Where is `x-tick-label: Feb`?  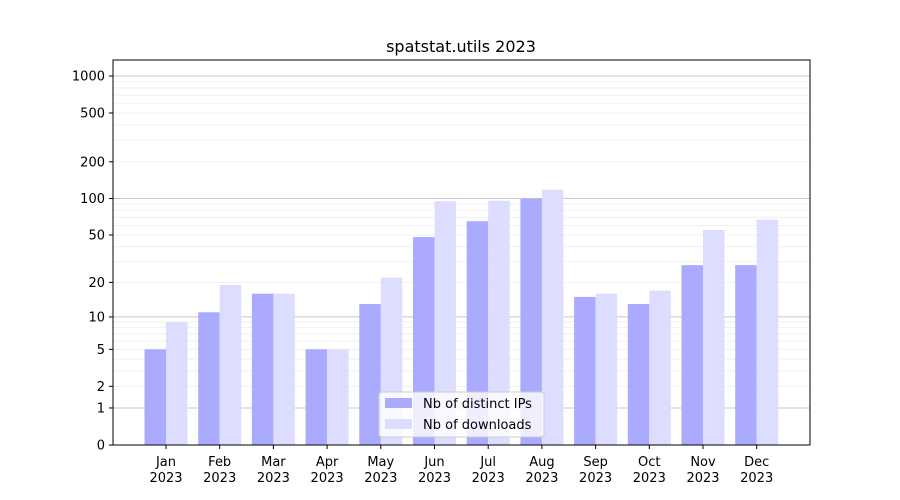
x-tick-label: Feb is located at coordinates (219, 462).